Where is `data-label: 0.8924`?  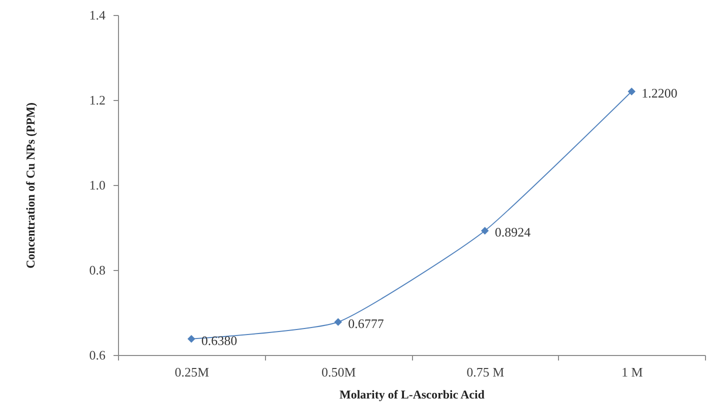
data-label: 0.8924 is located at coordinates (513, 232).